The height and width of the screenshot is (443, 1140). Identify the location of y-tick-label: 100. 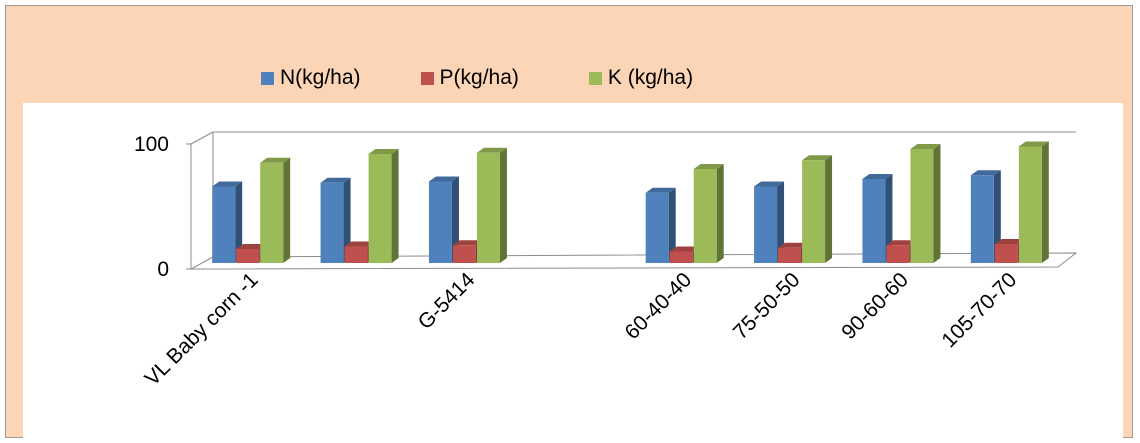
(151, 144).